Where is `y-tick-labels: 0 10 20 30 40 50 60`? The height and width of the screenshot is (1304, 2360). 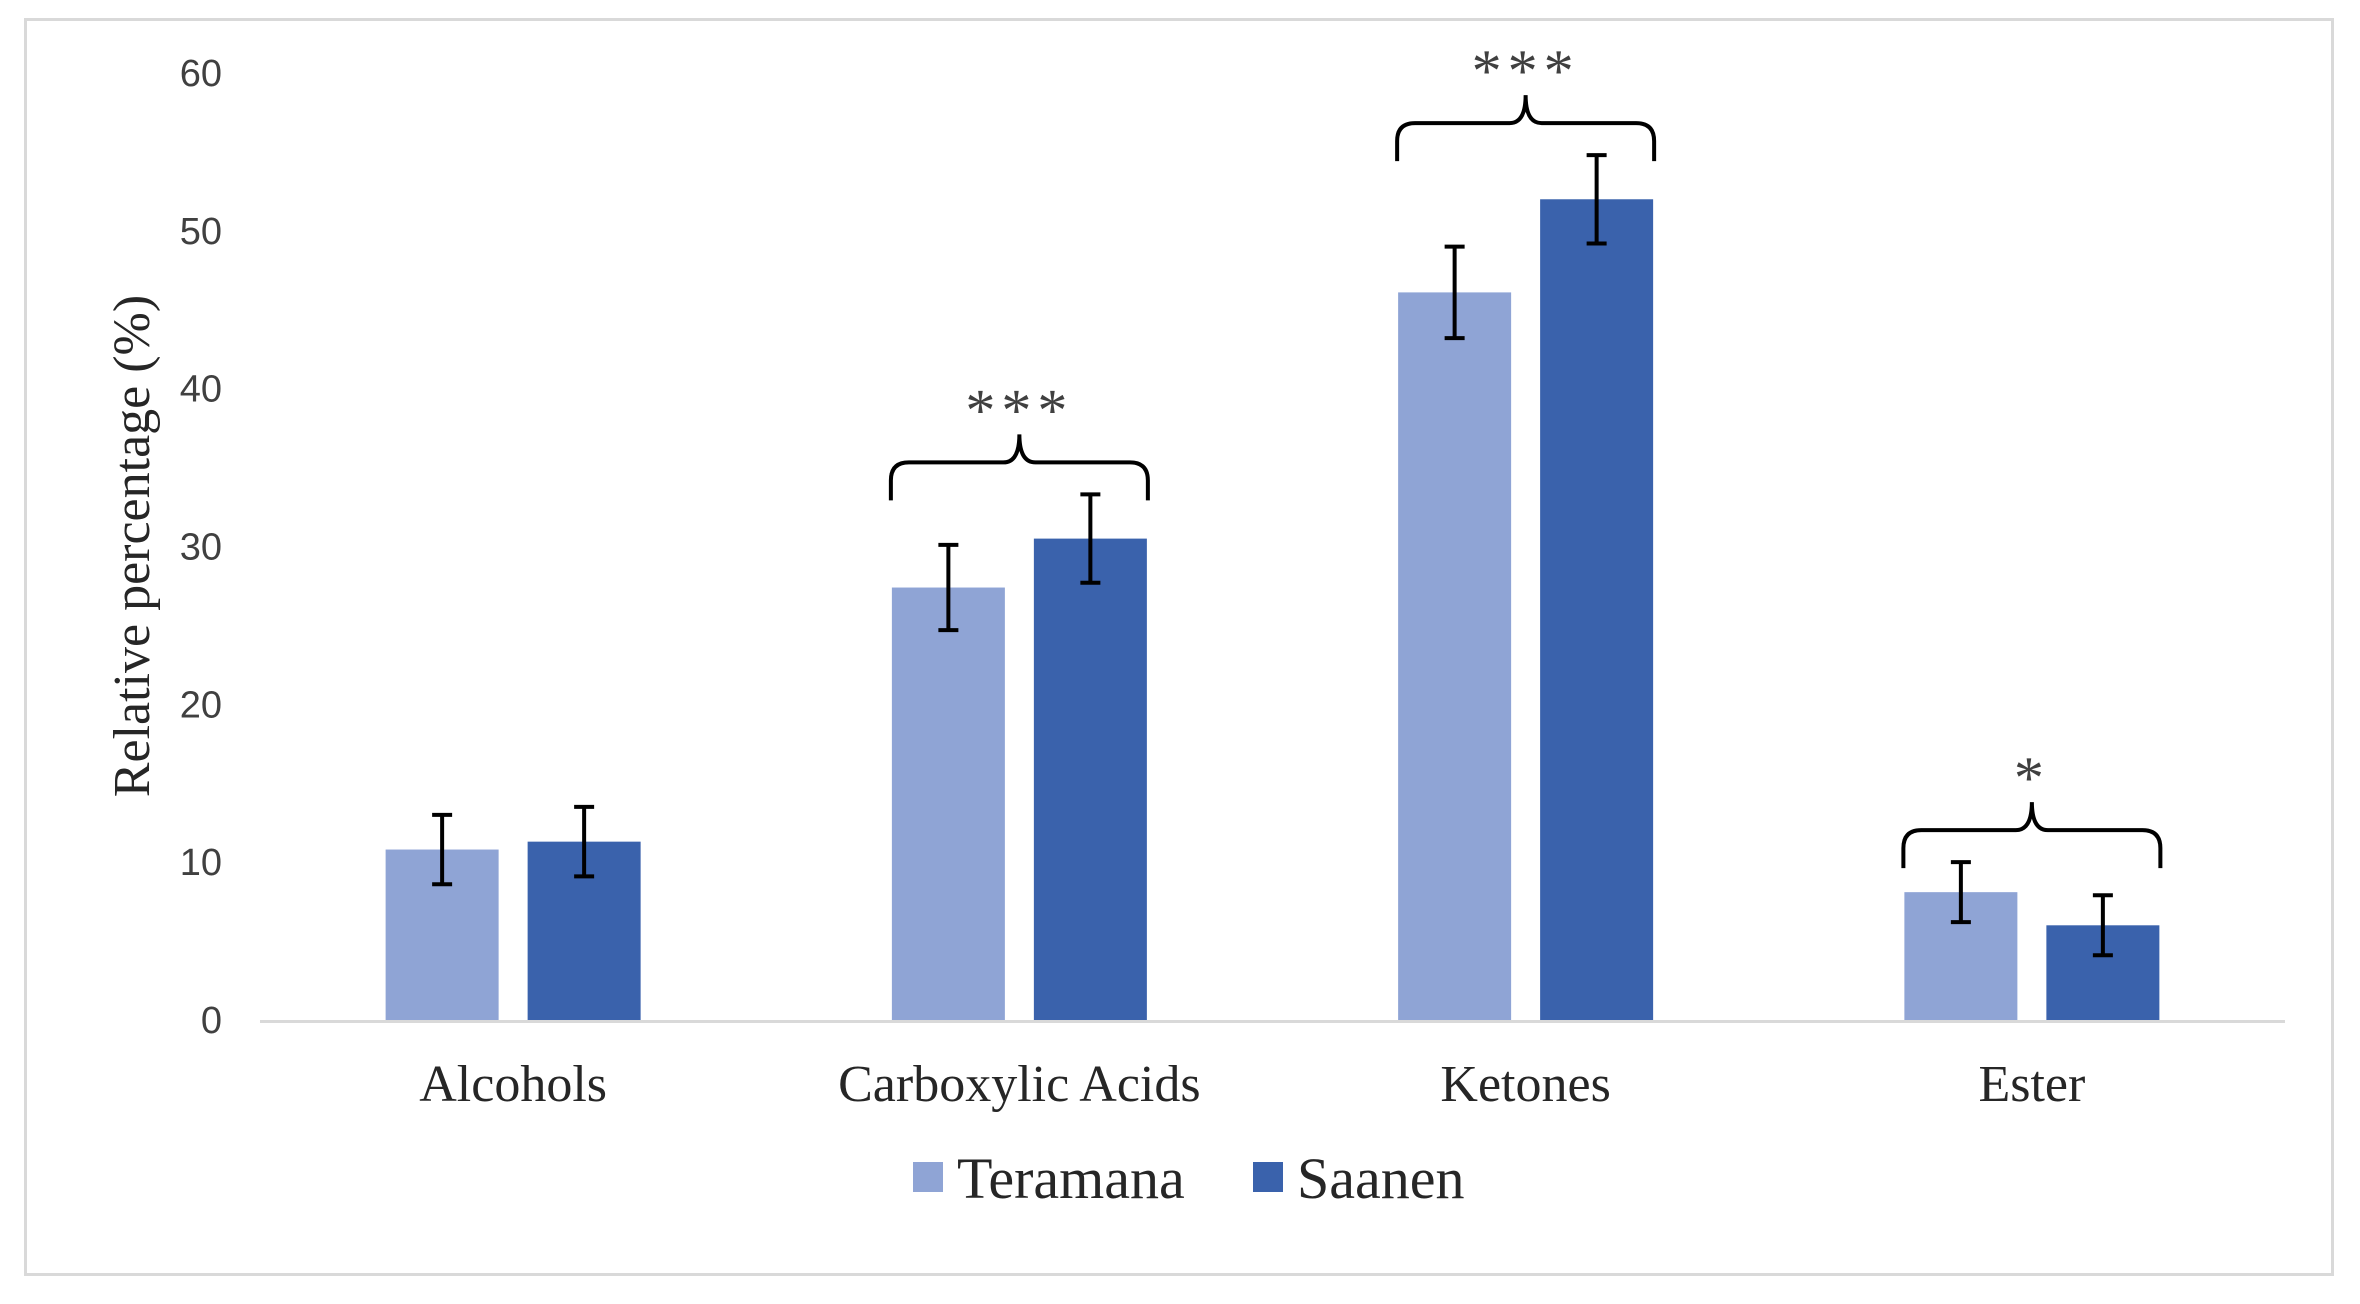 y-tick-labels: 0 10 20 30 40 50 60 is located at coordinates (201, 547).